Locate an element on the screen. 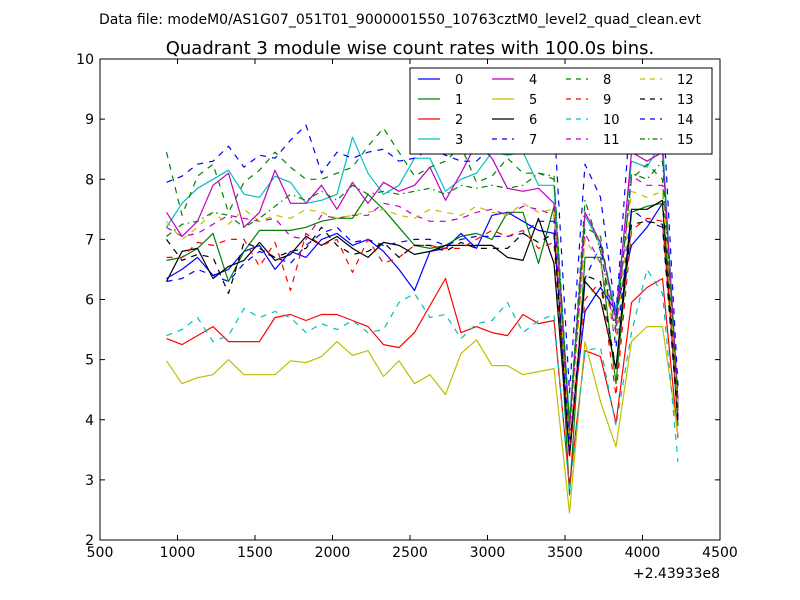 Image resolution: width=800 pixels, height=600 pixels. legend-entry-15: 15 is located at coordinates (667, 140).